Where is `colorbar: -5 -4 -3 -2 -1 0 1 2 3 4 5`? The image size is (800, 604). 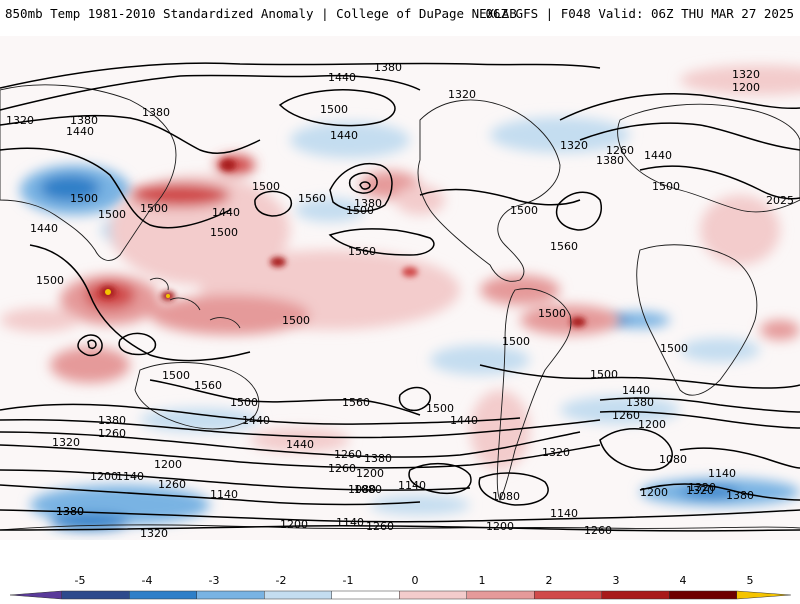
colorbar: -5 -4 -3 -2 -1 0 1 2 3 4 5 is located at coordinates (400, 584).